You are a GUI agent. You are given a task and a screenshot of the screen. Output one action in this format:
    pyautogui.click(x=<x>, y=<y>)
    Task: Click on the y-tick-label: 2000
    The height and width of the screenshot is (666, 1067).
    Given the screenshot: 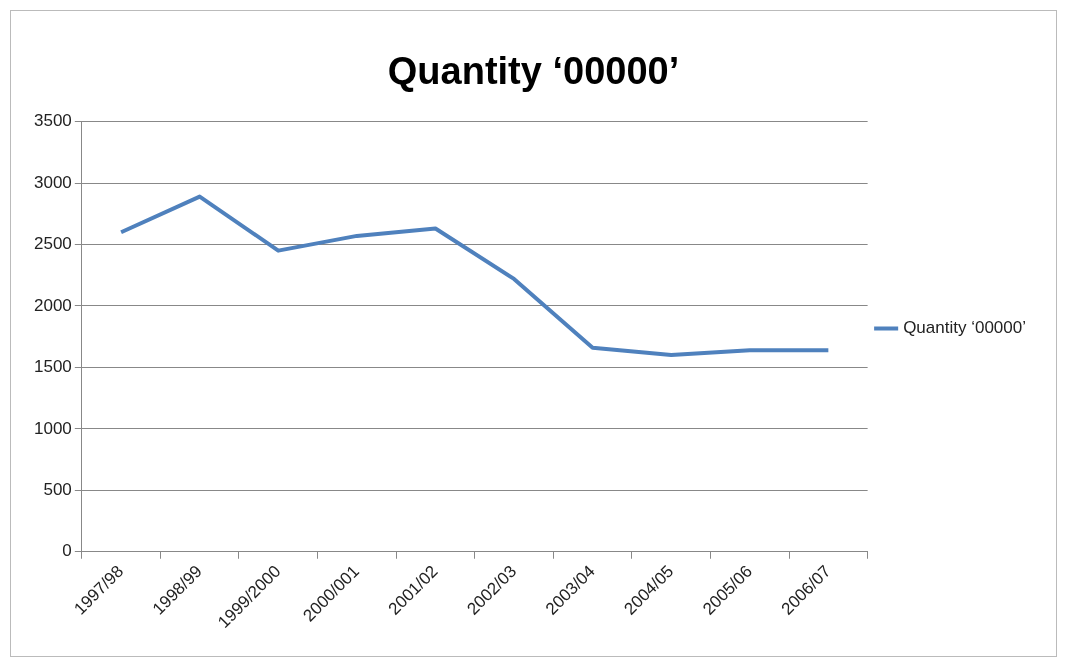 What is the action you would take?
    pyautogui.click(x=52, y=305)
    